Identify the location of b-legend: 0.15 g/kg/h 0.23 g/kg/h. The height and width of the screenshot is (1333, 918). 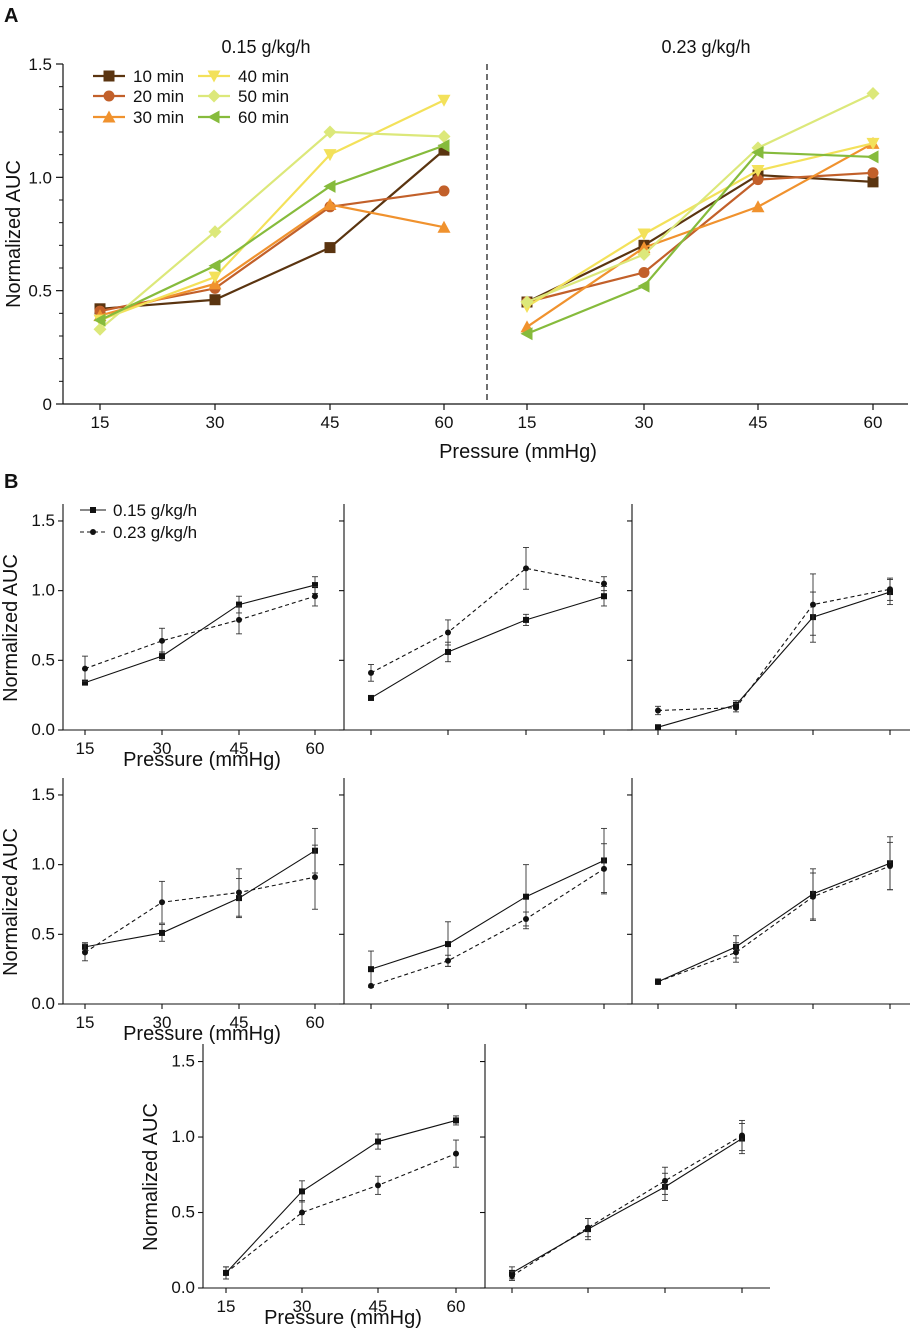
(138, 521).